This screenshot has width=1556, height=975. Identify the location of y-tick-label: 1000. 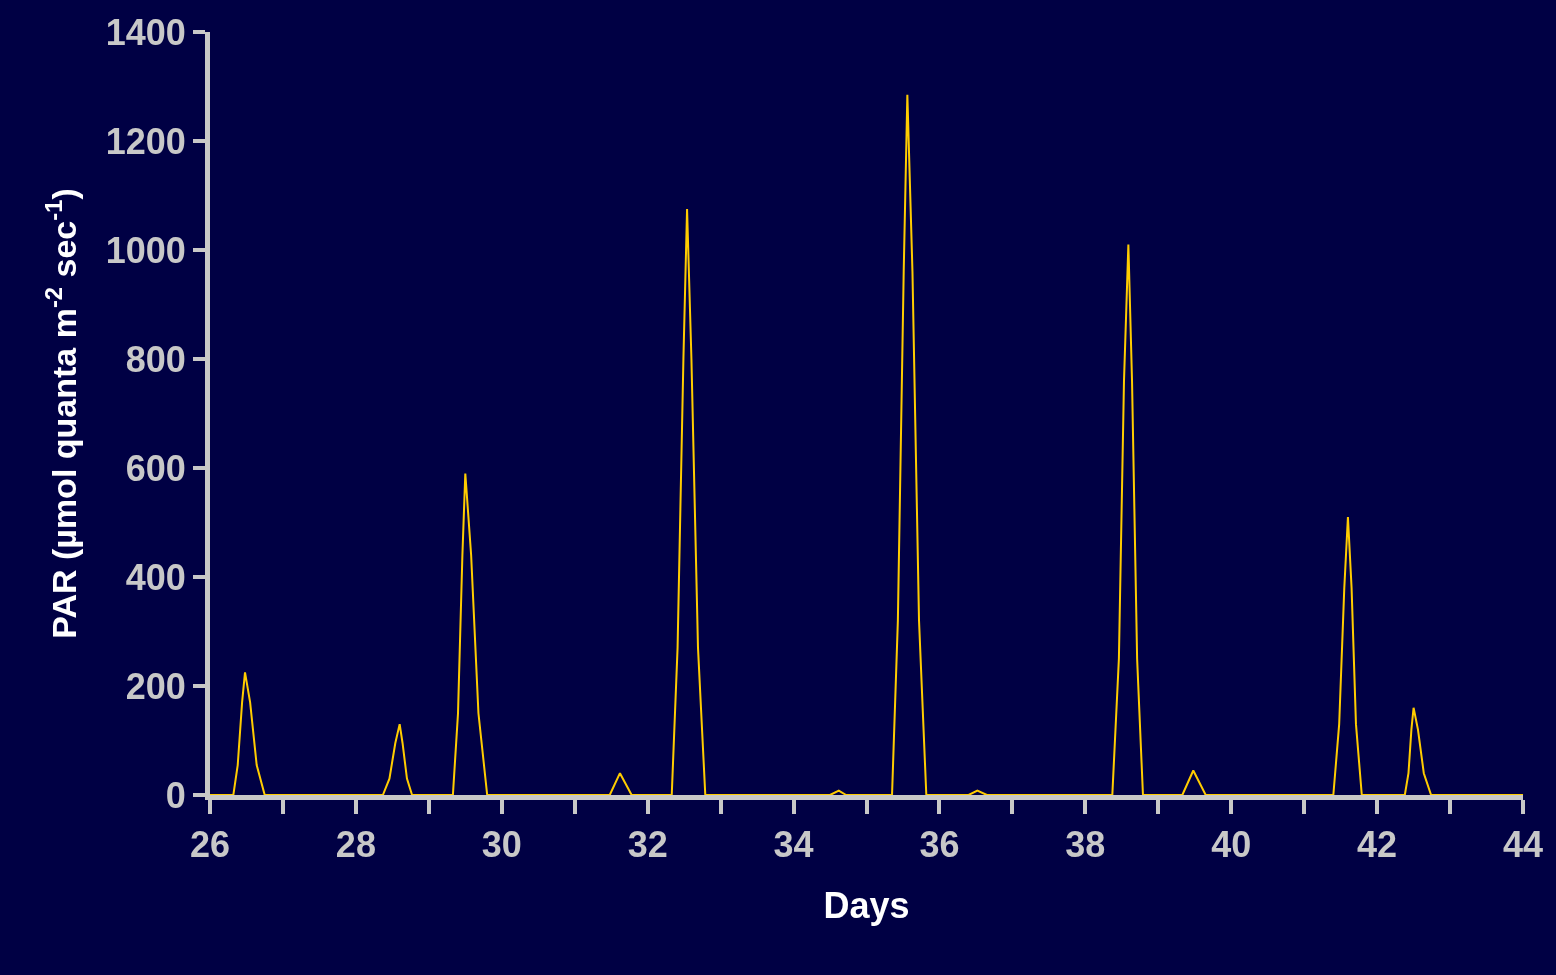
(145, 250).